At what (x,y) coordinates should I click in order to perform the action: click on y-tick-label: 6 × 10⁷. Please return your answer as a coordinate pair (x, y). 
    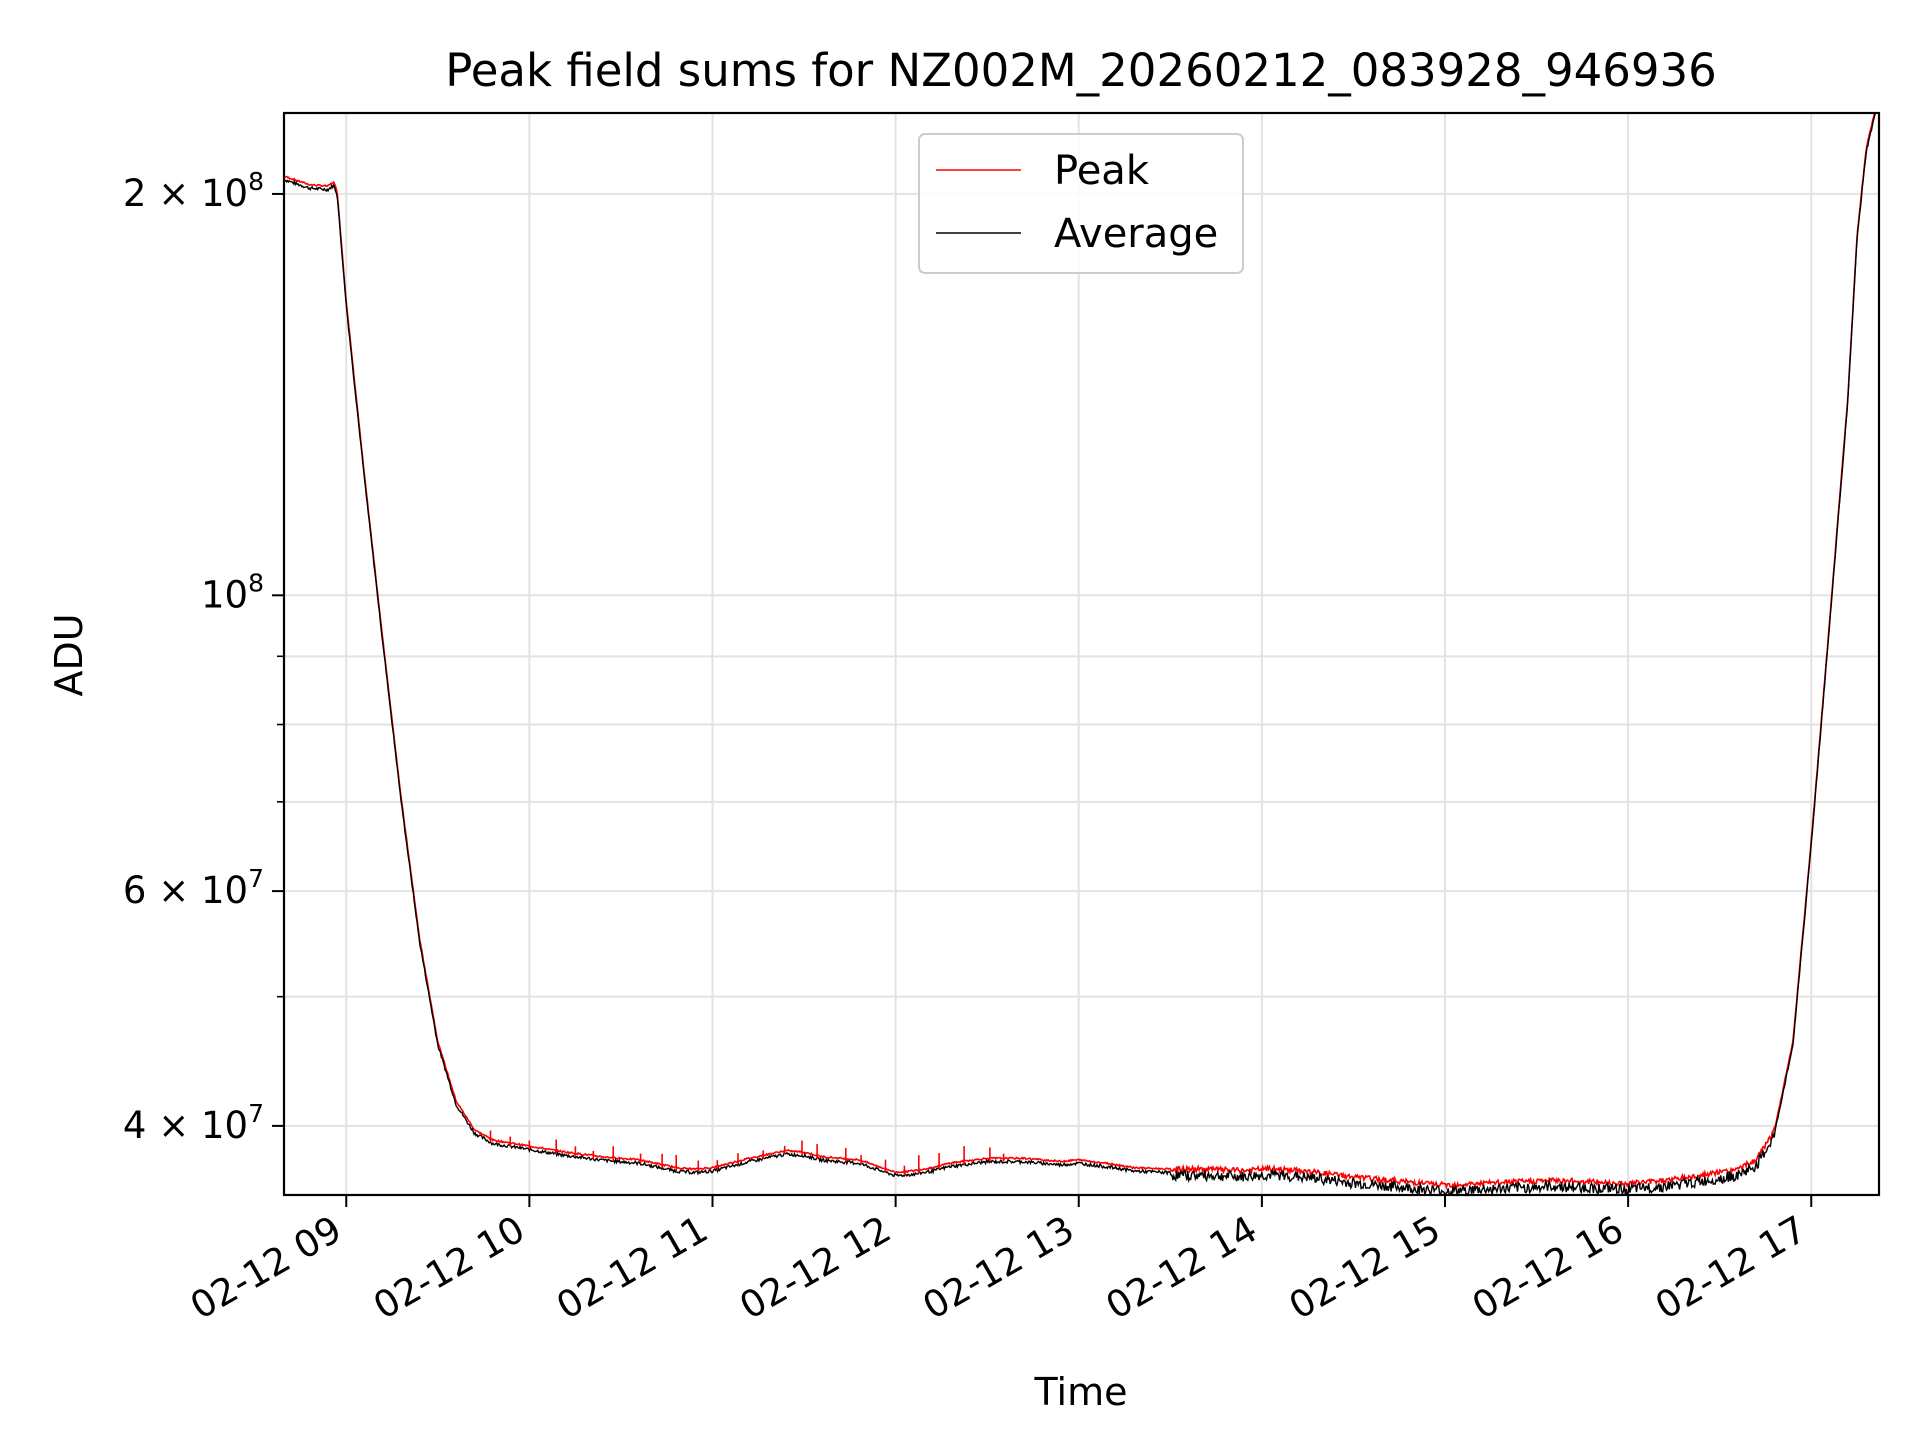
    Looking at the image, I should click on (193, 888).